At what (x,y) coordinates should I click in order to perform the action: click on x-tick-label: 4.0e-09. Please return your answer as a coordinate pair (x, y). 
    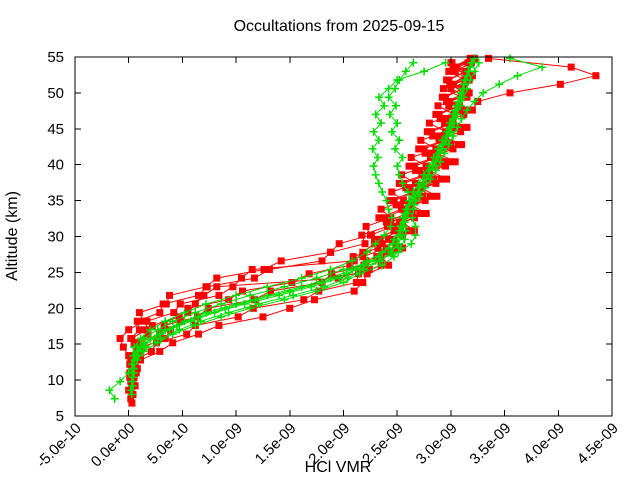
    Looking at the image, I should click on (544, 444).